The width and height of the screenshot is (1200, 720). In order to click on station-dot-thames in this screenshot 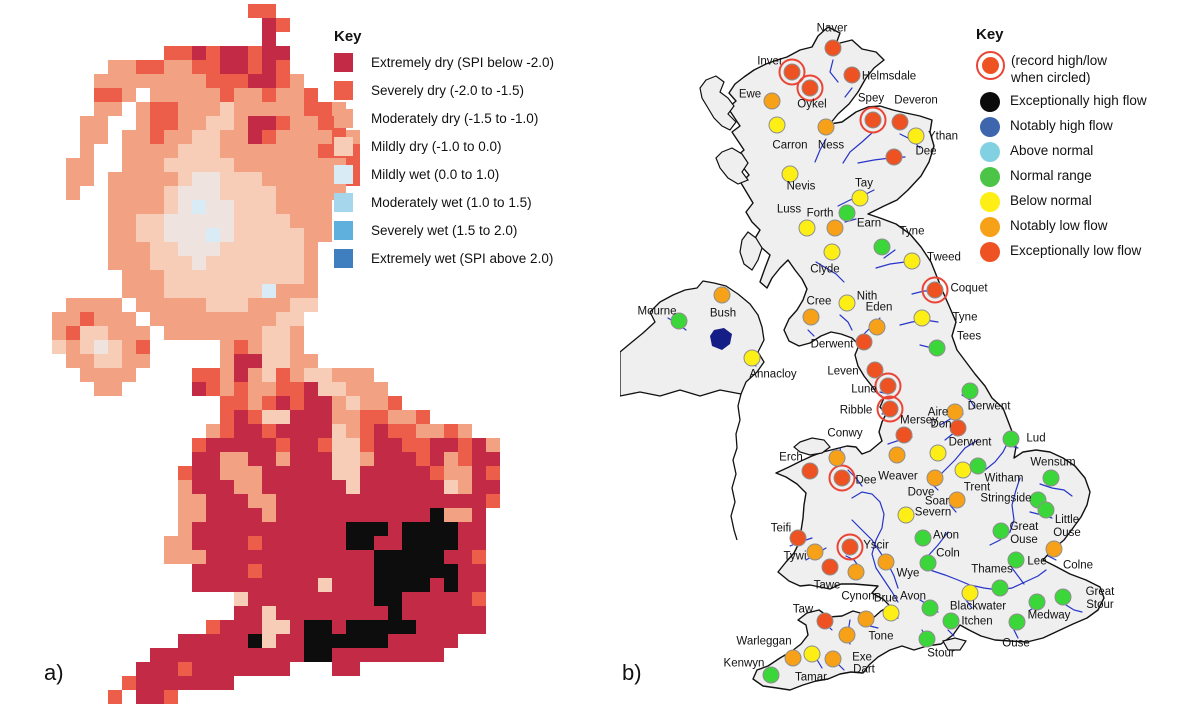, I will do `click(1000, 588)`.